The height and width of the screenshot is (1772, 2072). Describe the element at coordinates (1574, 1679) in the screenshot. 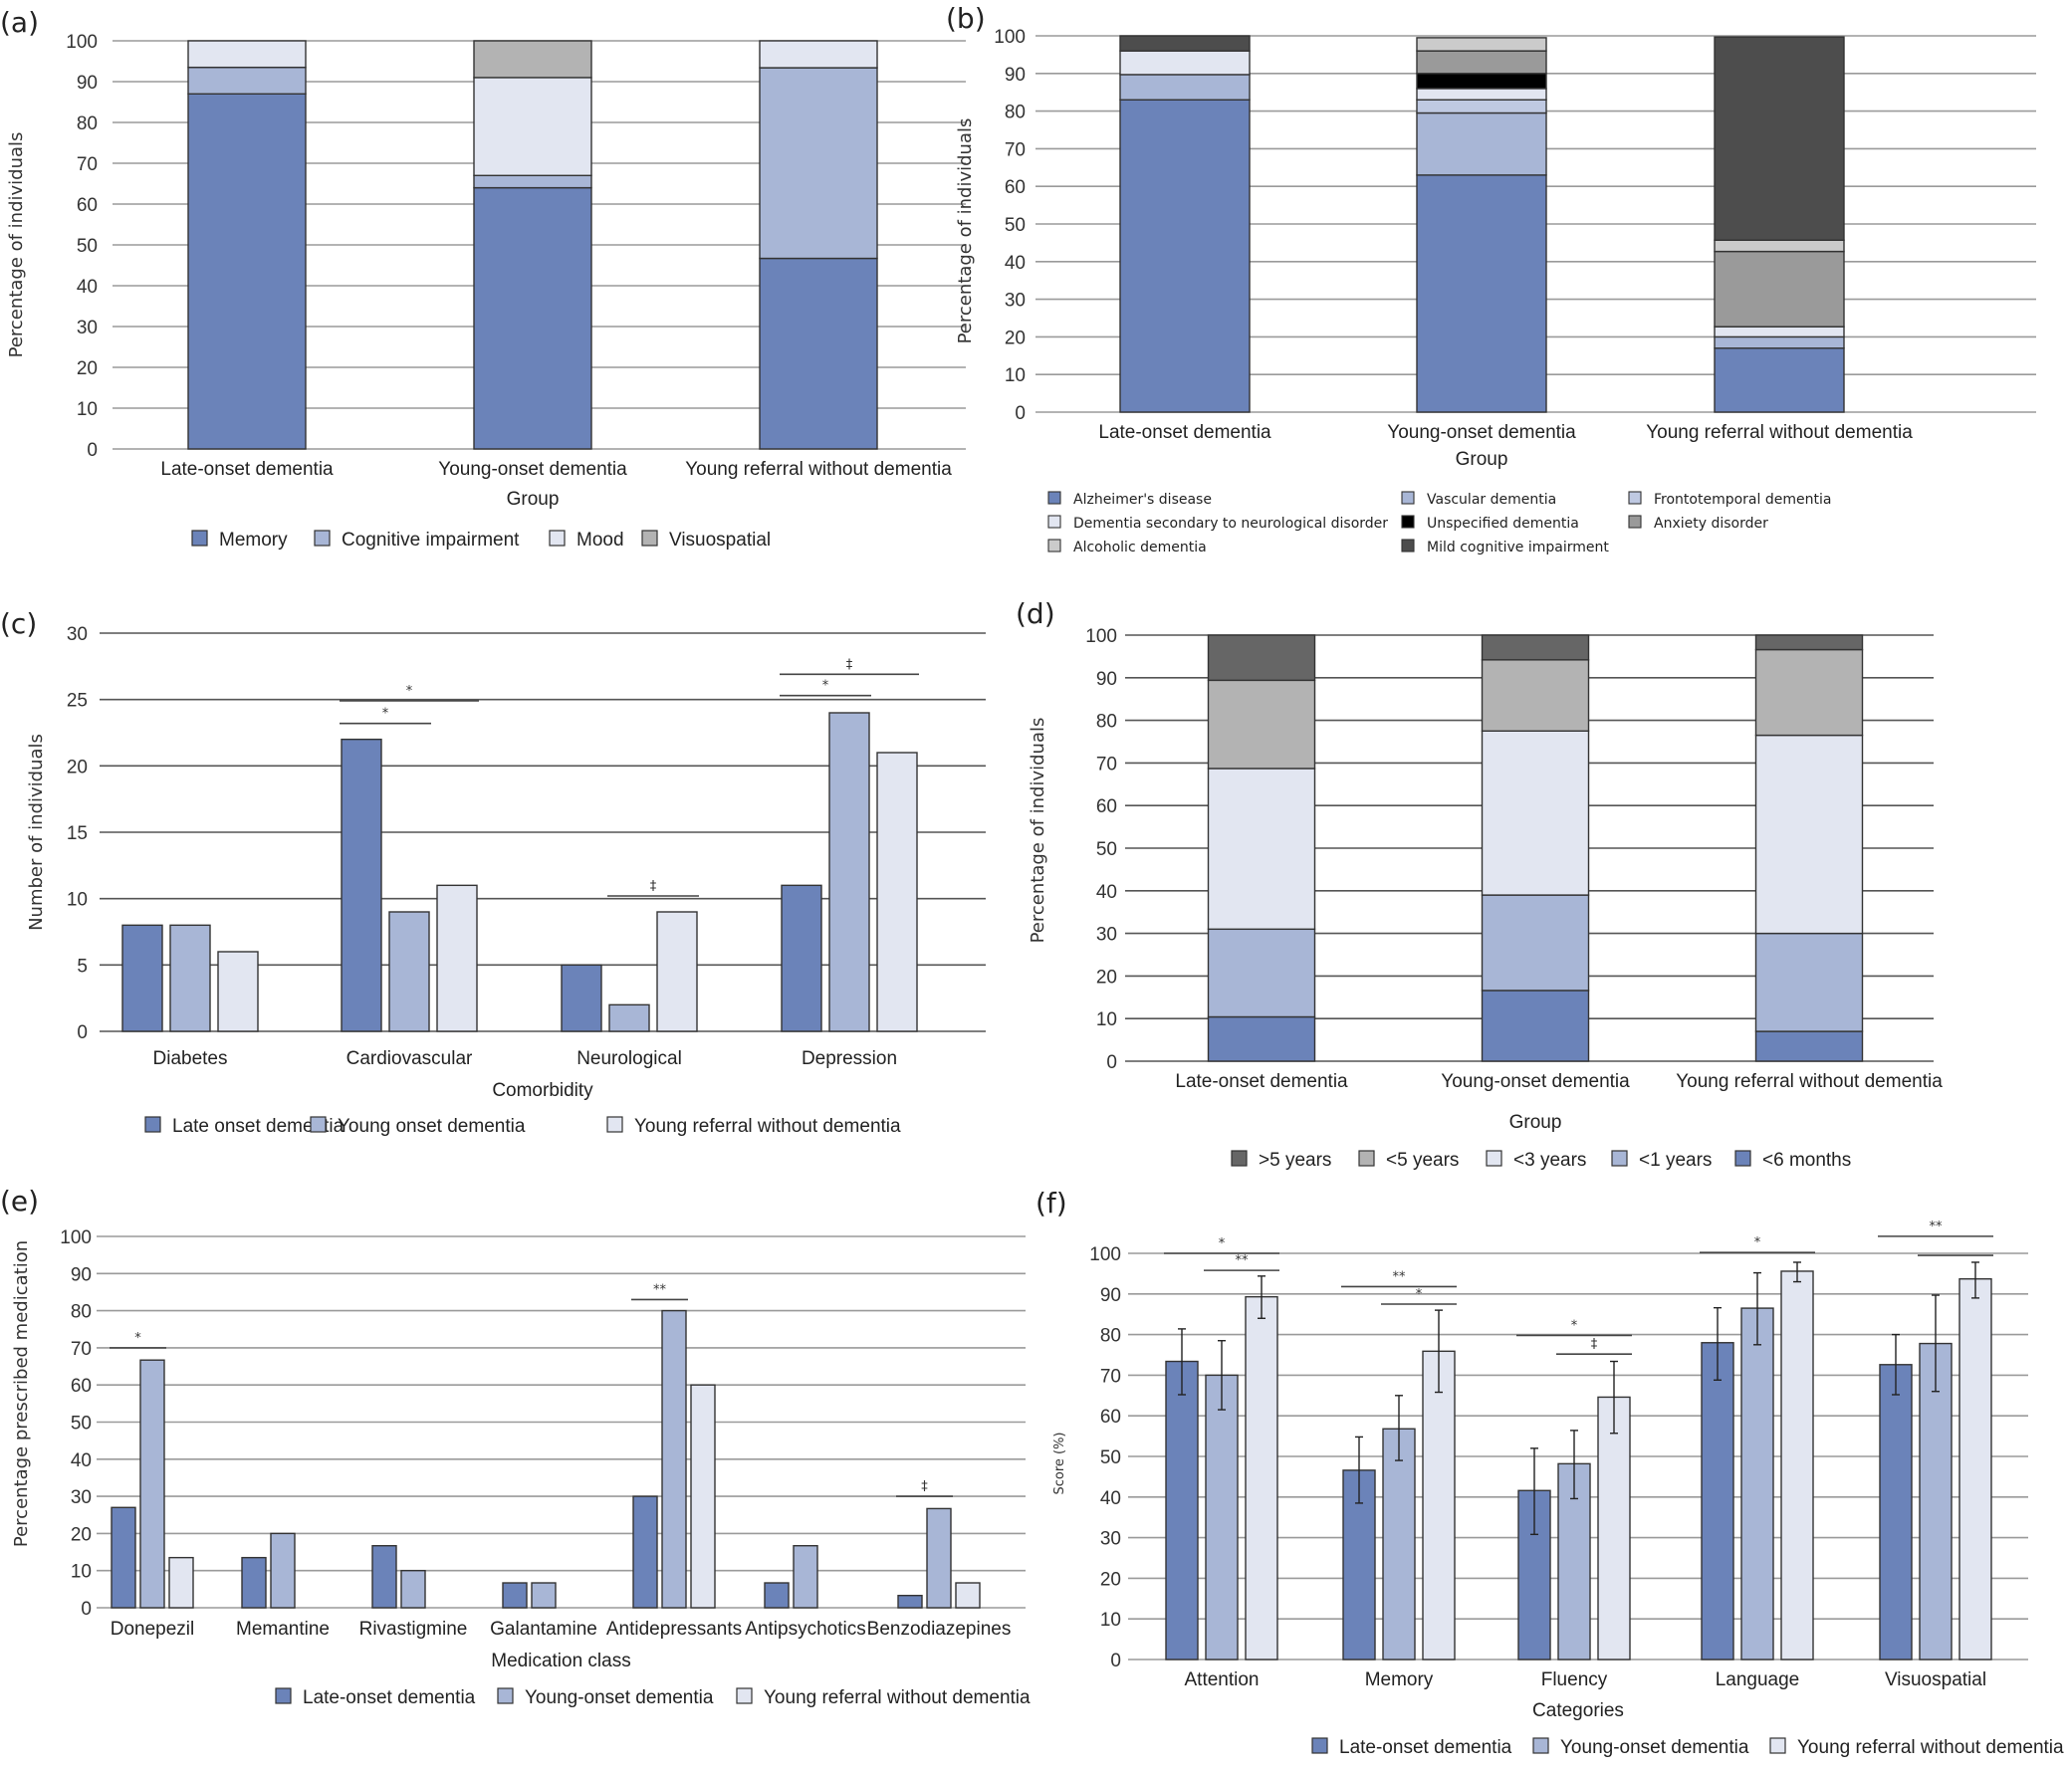

I see `x-category-label: Fluency` at that location.